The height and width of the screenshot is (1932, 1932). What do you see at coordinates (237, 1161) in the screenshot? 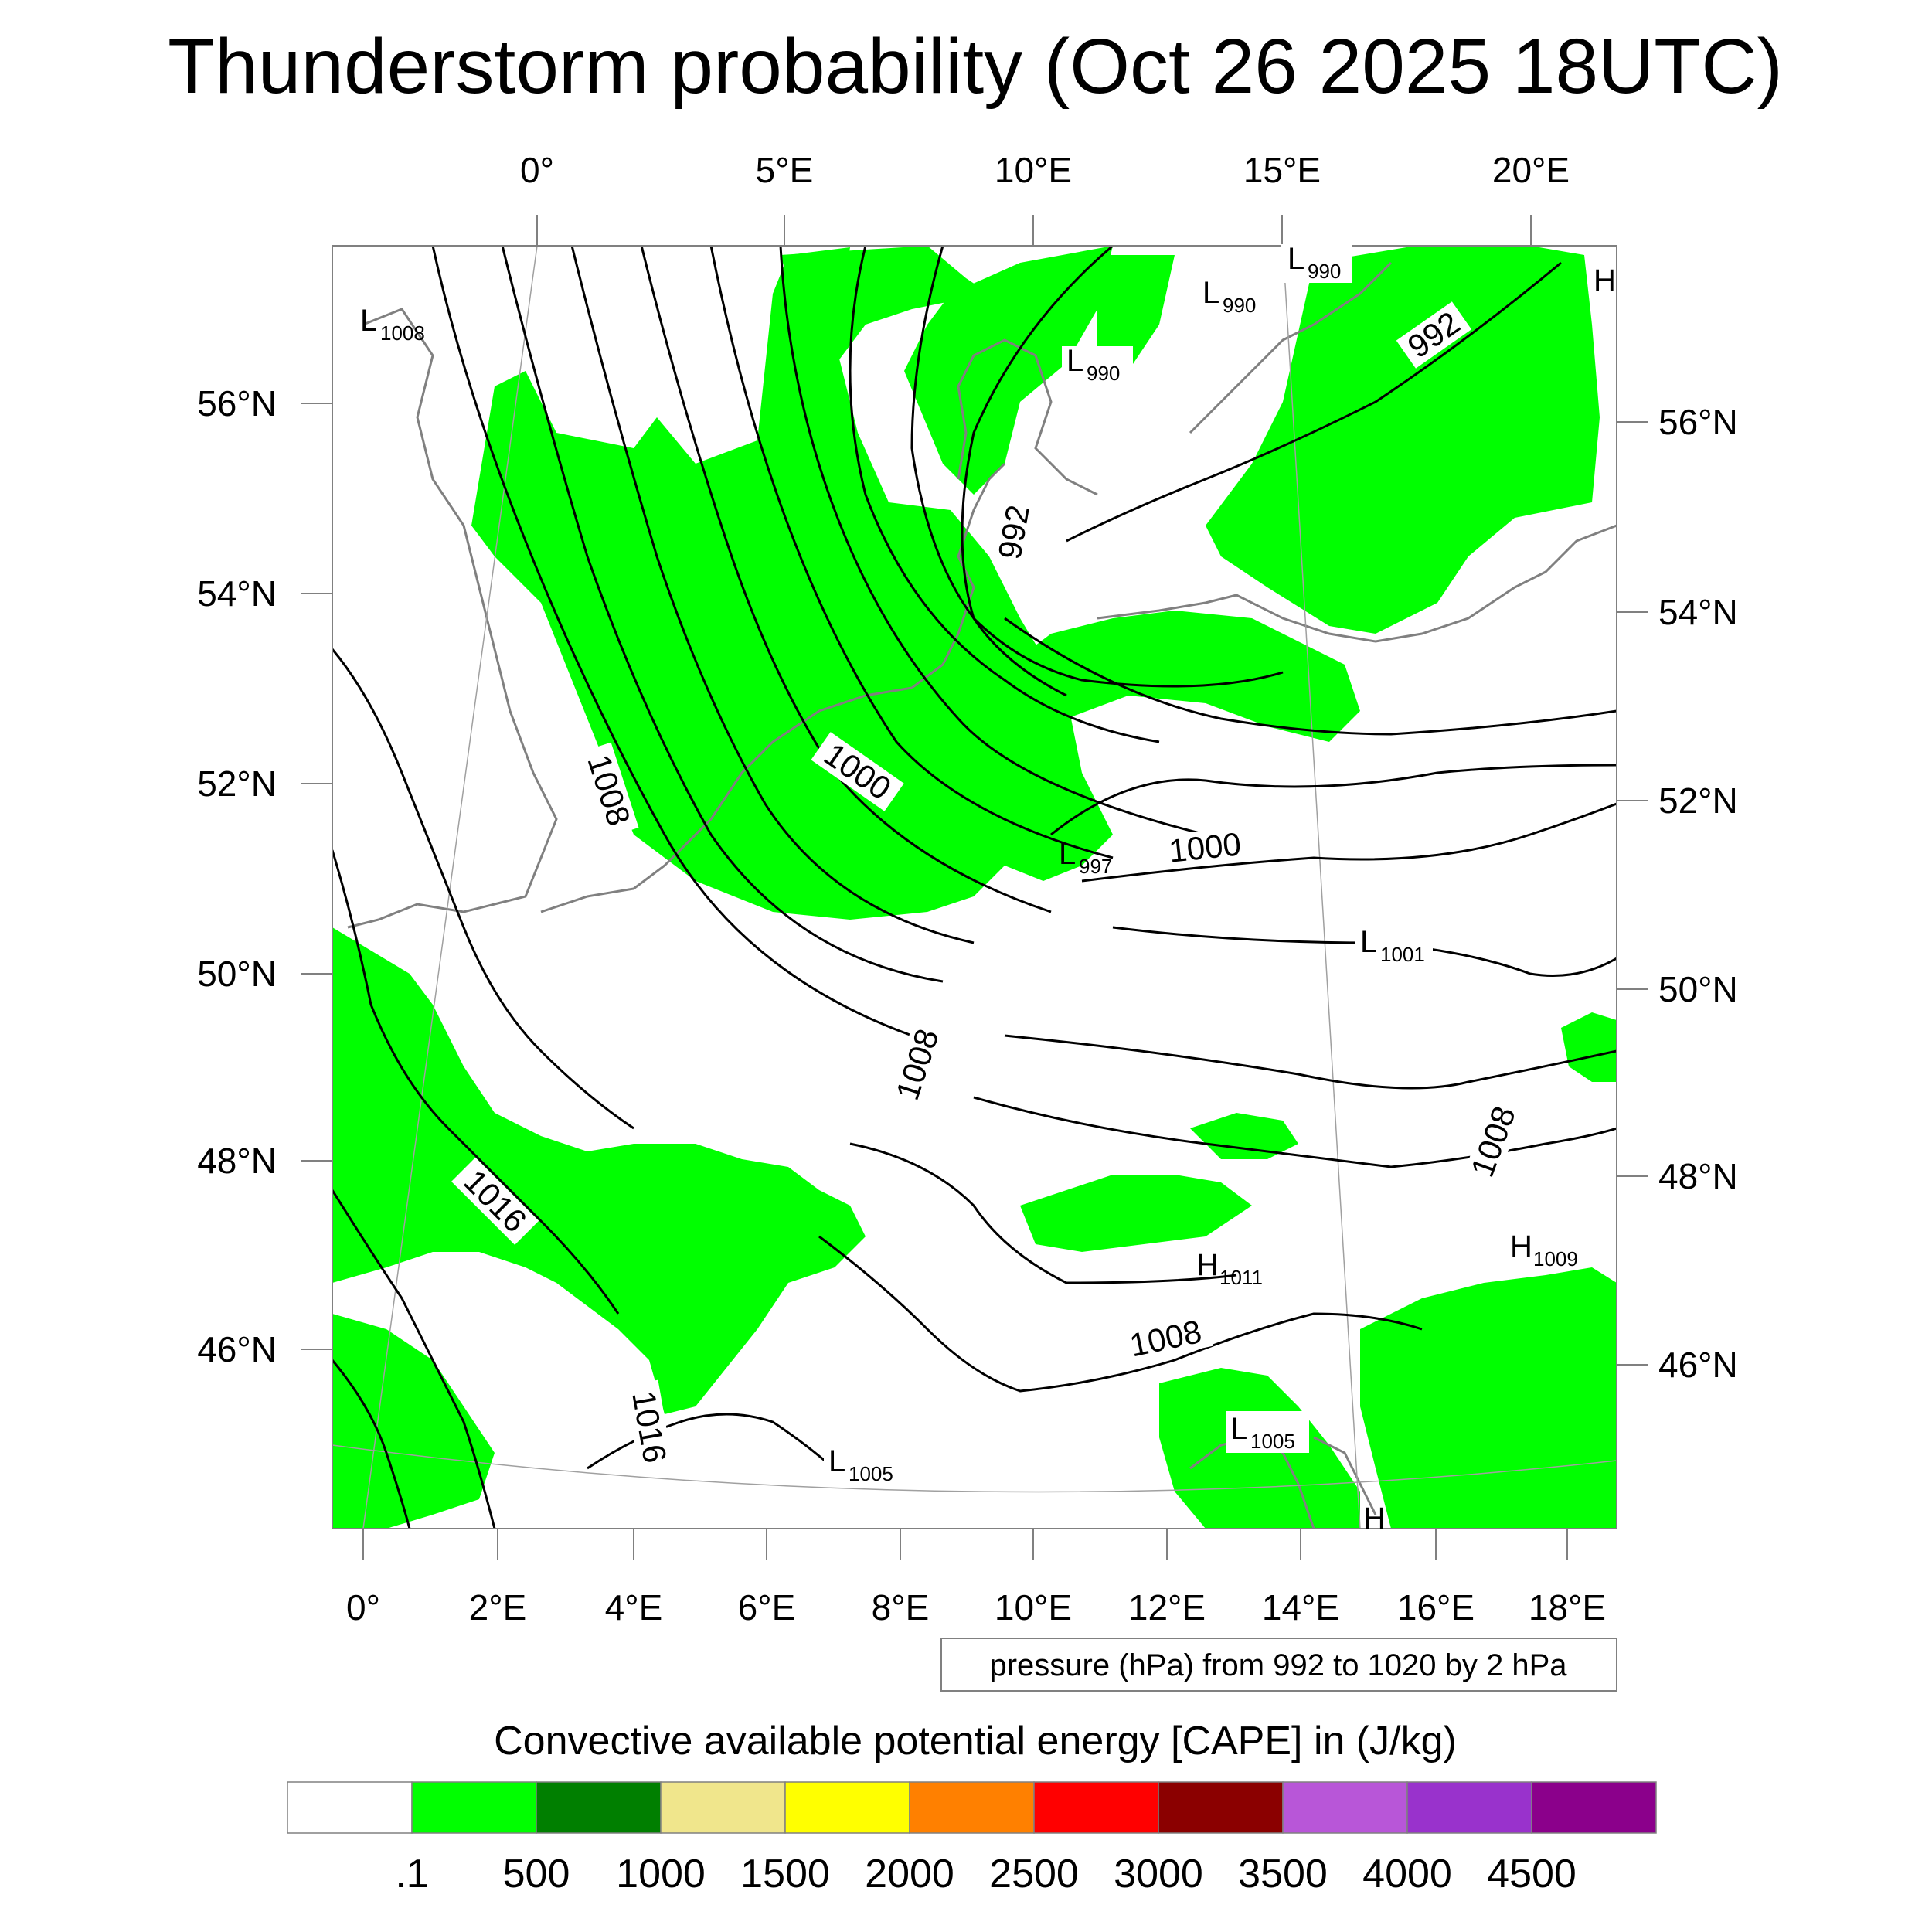
I see `left-lat-tick: 48°N` at bounding box center [237, 1161].